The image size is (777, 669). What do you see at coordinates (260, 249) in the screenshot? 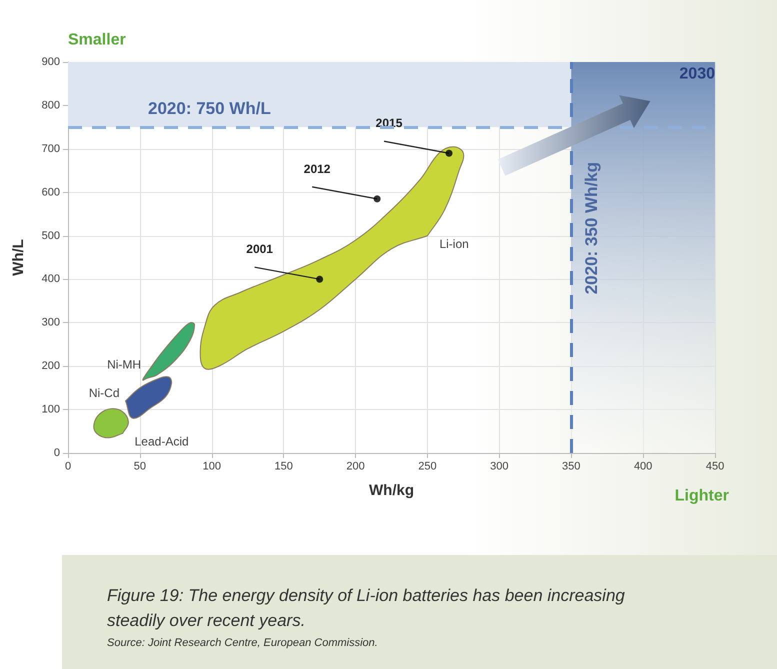
I see `annotation: 2001` at bounding box center [260, 249].